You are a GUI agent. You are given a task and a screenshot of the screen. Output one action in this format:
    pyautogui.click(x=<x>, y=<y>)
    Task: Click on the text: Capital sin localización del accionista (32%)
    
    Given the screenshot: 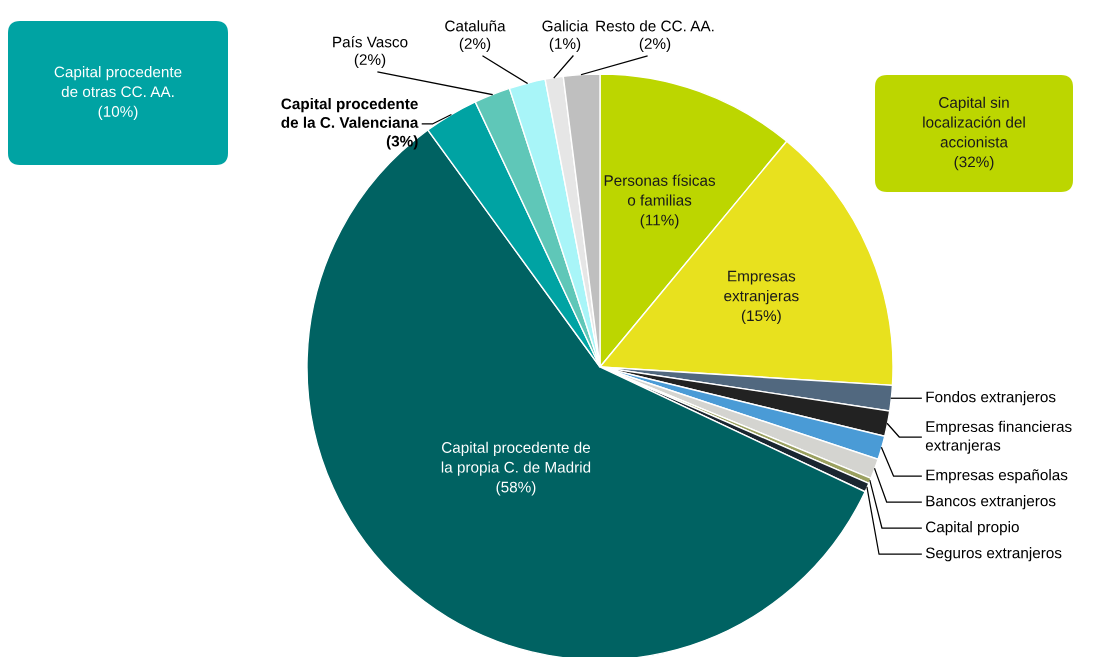 What is the action you would take?
    pyautogui.click(x=974, y=133)
    